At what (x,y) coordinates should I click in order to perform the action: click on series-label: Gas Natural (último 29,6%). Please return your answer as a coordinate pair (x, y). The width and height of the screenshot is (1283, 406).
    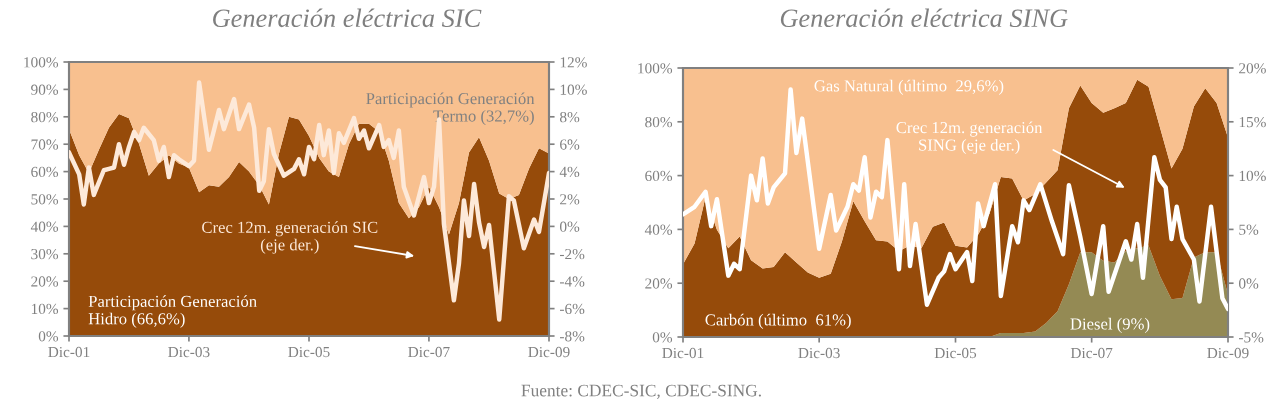
    Looking at the image, I should click on (909, 87).